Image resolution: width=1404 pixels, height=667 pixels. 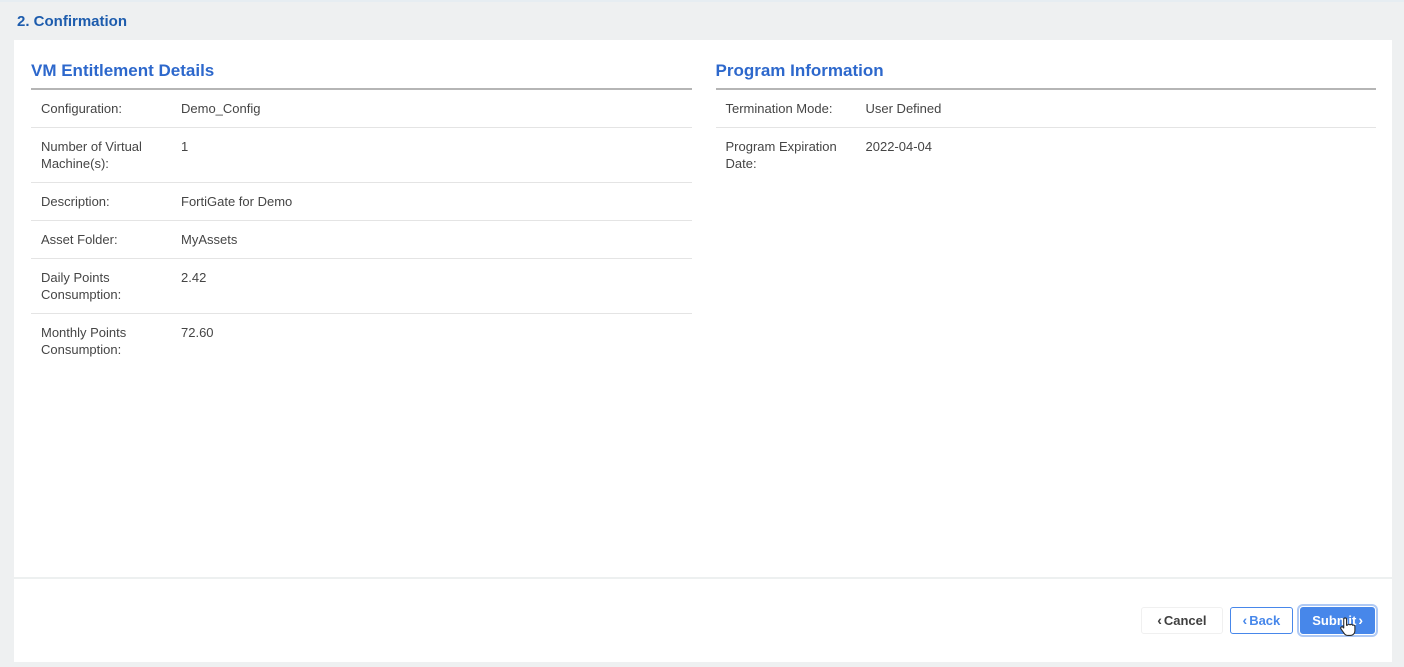 I want to click on submit-button: Submit ›, so click(x=1337, y=620).